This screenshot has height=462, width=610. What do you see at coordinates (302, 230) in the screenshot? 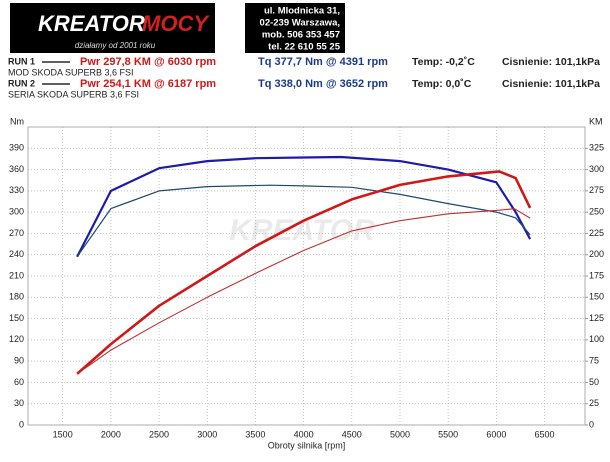
I see `watermark: KREATOR` at bounding box center [302, 230].